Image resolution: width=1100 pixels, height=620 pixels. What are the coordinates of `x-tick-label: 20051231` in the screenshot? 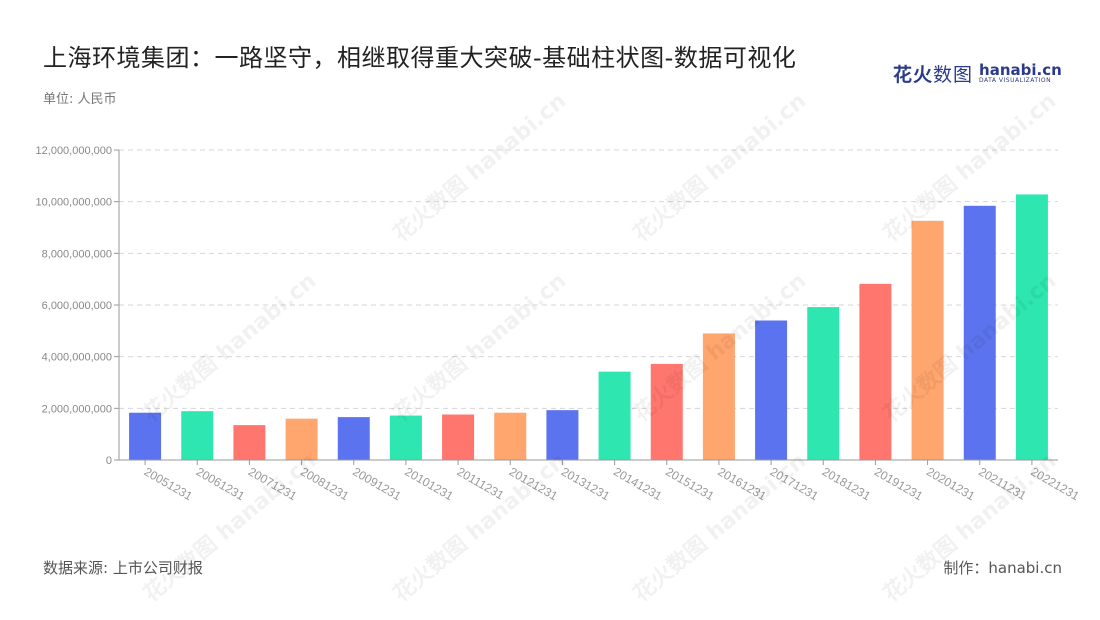 It's located at (169, 483).